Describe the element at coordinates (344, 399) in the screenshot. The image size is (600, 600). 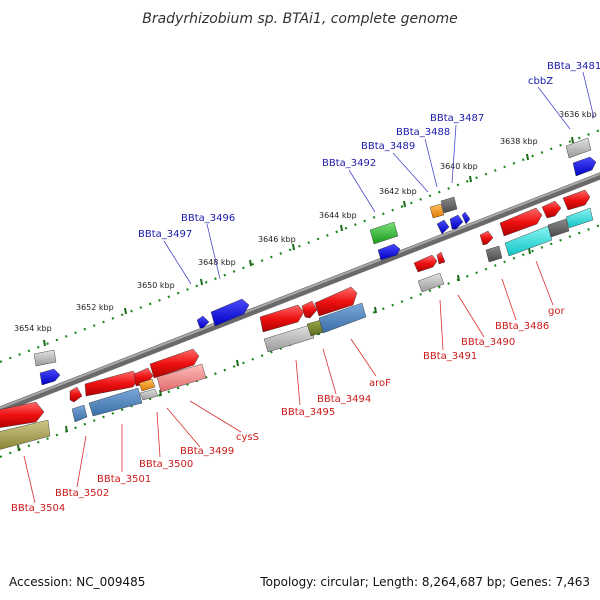
I see `gene-label: BBta_3494` at that location.